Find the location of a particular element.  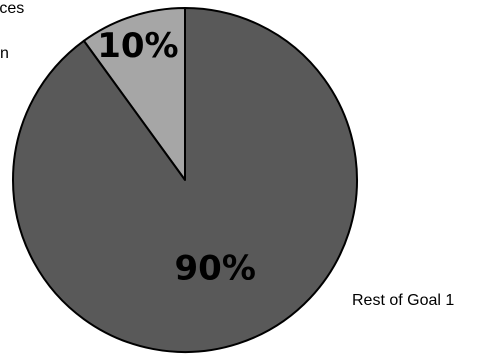

data-label-resources: 10% is located at coordinates (137, 46).